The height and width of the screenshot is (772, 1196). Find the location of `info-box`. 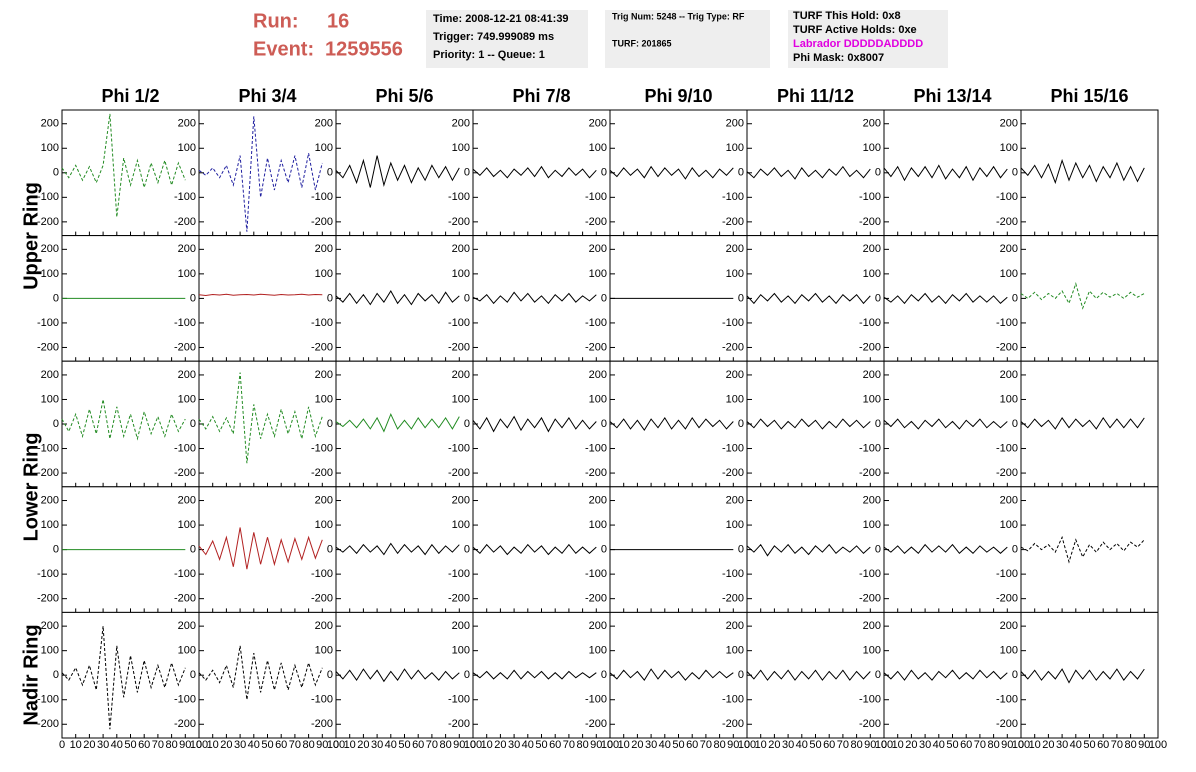

info-box is located at coordinates (687, 39).